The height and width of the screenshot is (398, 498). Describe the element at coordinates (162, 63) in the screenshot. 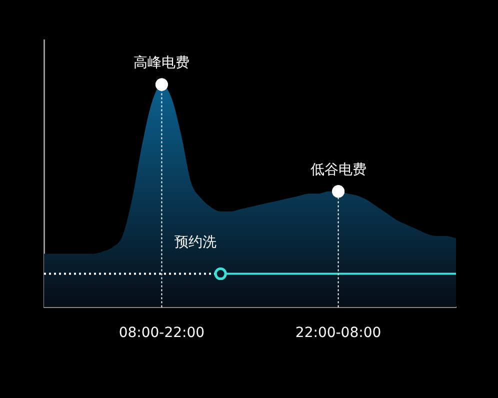

I see `annotation: 高峰电费` at that location.